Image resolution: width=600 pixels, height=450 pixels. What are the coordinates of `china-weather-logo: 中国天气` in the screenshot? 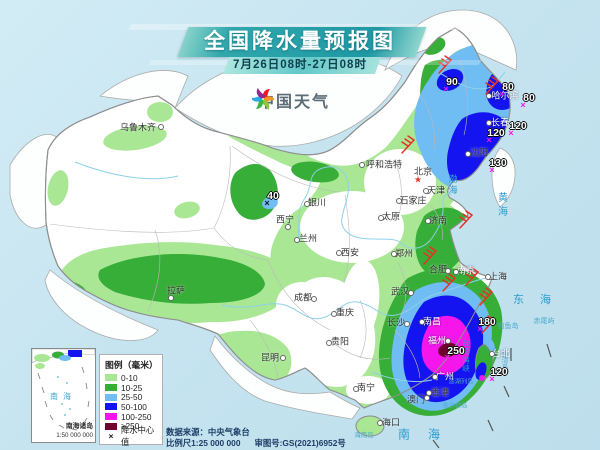 It's located at (291, 100).